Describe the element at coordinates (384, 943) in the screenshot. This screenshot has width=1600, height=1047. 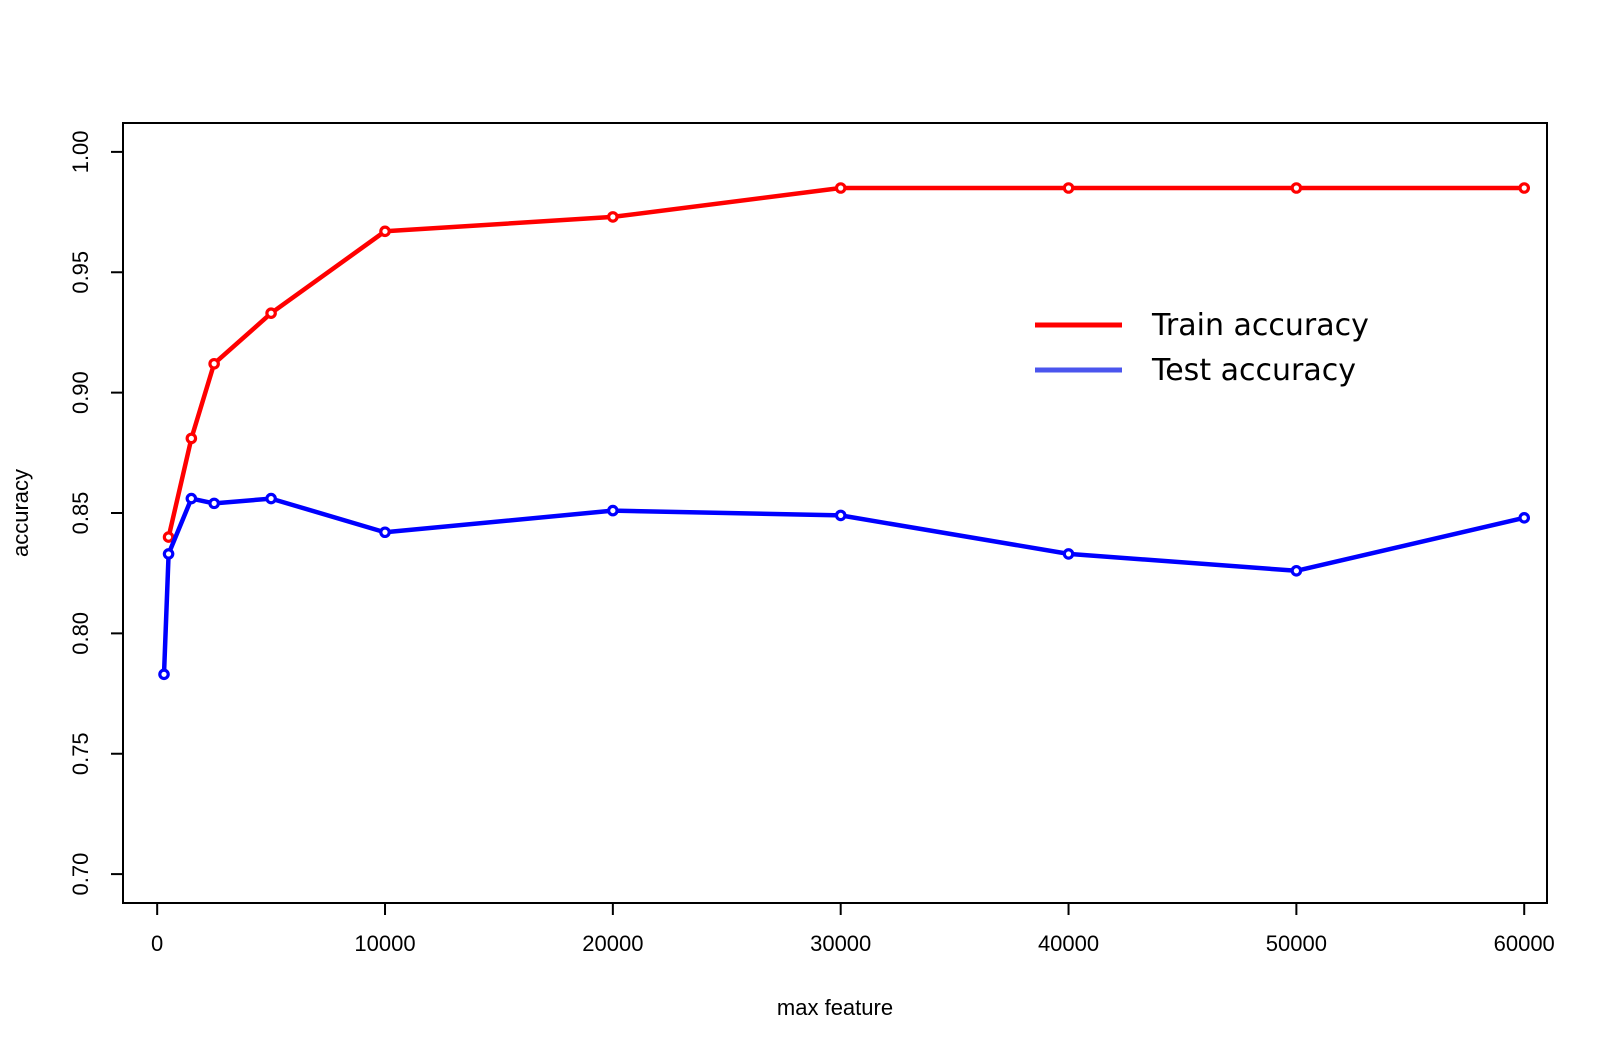
I see `x-tick-label: 10000` at that location.